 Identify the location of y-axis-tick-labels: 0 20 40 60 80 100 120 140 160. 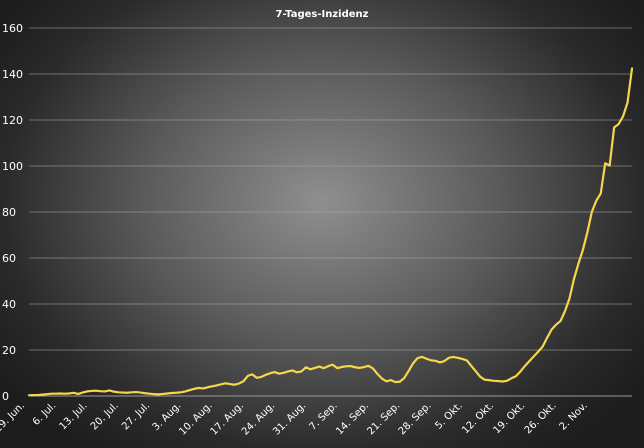
(12, 212).